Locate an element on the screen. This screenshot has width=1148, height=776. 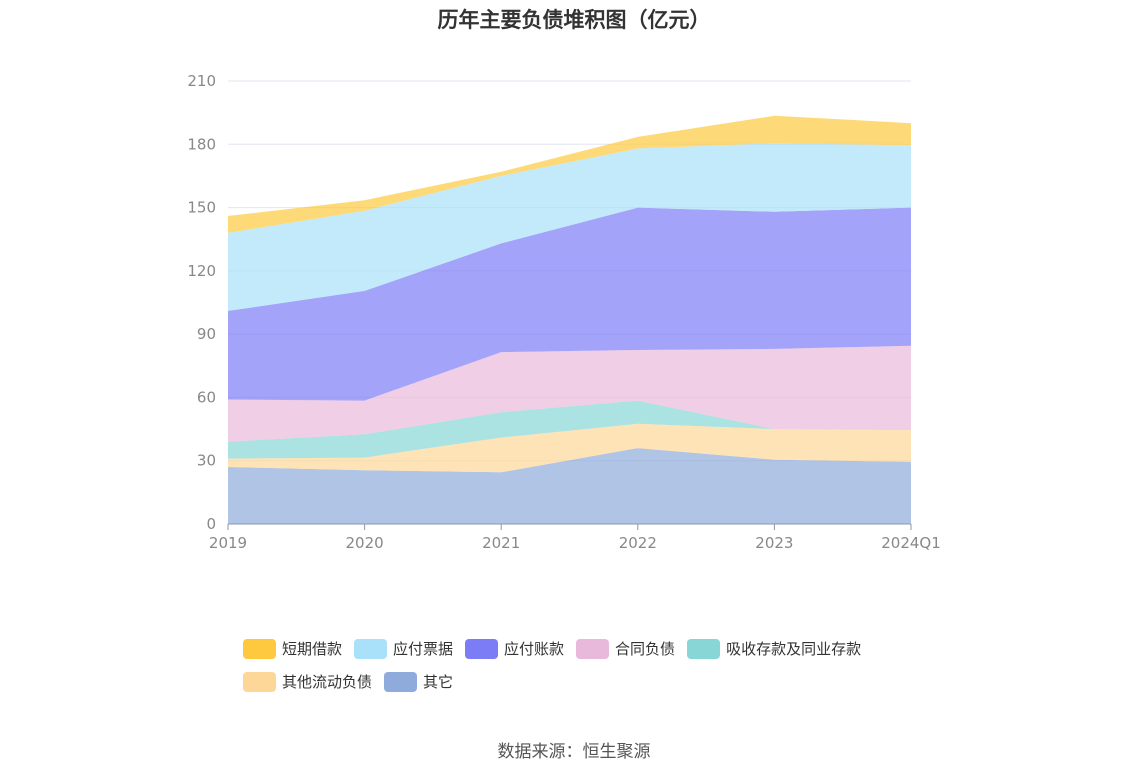
x-tick-label: 2021 is located at coordinates (501, 543).